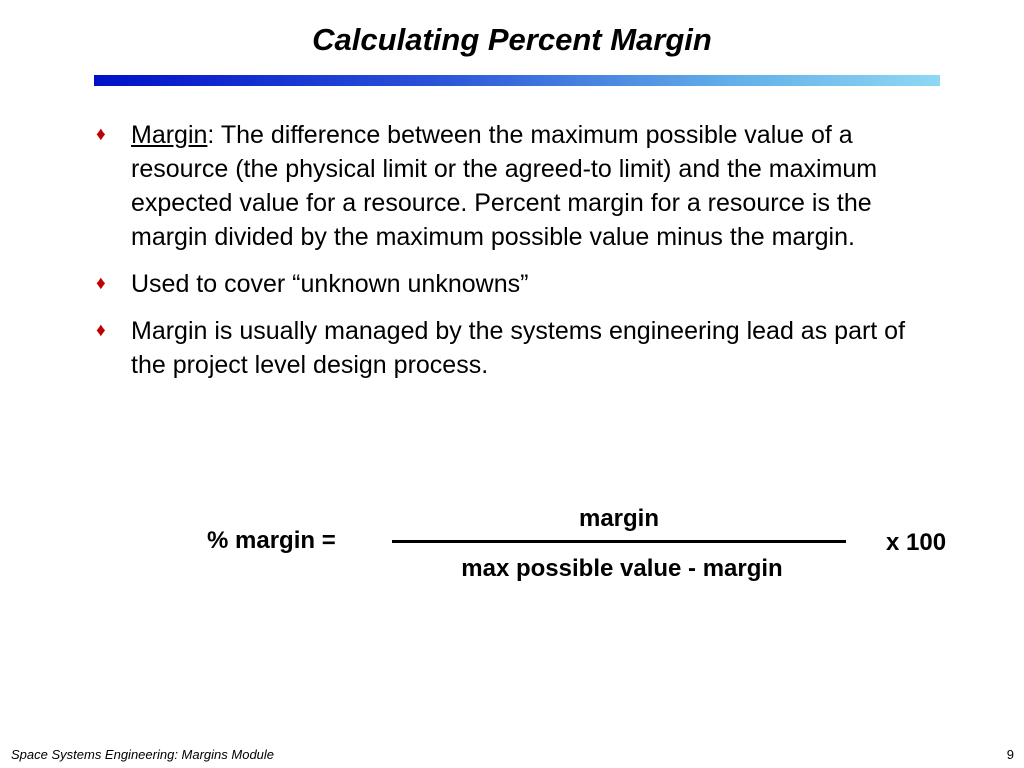 The image size is (1024, 768). I want to click on slide-title: Calculating Percent Margin, so click(512, 39).